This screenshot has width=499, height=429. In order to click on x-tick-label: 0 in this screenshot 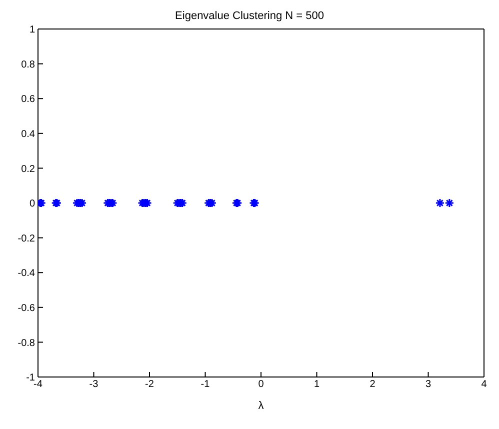, I will do `click(261, 384)`.